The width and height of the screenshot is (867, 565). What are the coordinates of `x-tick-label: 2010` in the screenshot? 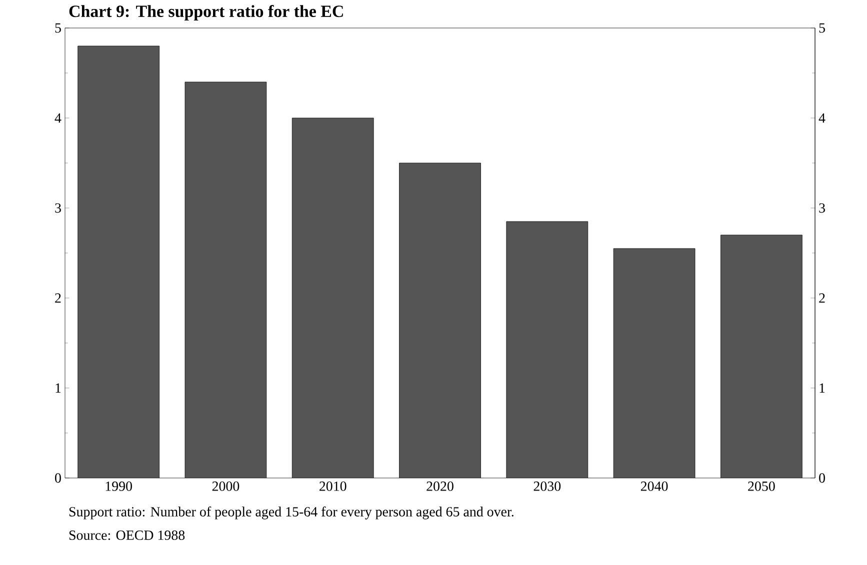 It's located at (333, 486).